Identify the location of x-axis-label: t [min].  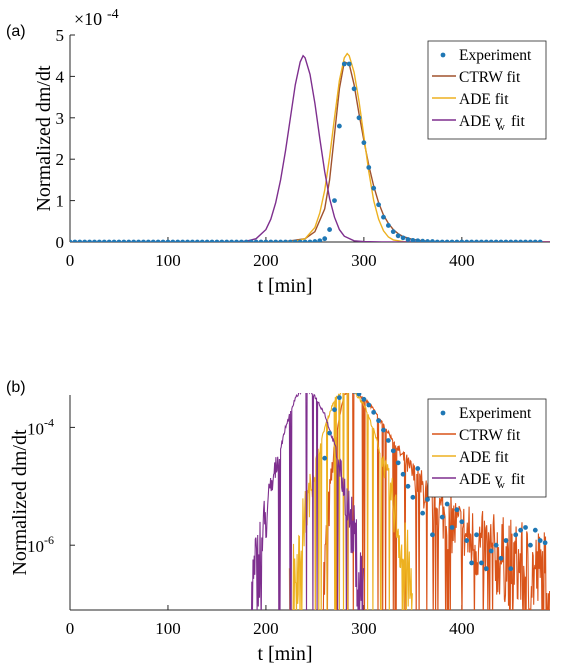
(285, 286).